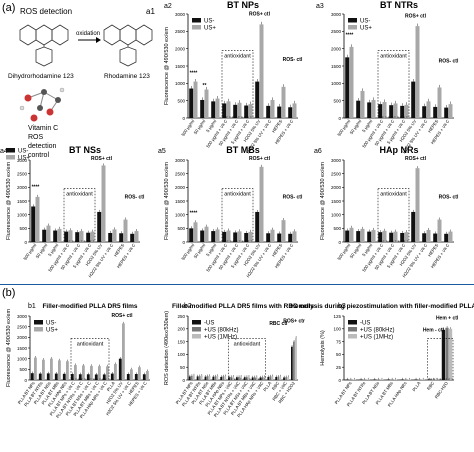  What do you see at coordinates (237, 284) in the screenshot?
I see `section-separator` at bounding box center [237, 284].